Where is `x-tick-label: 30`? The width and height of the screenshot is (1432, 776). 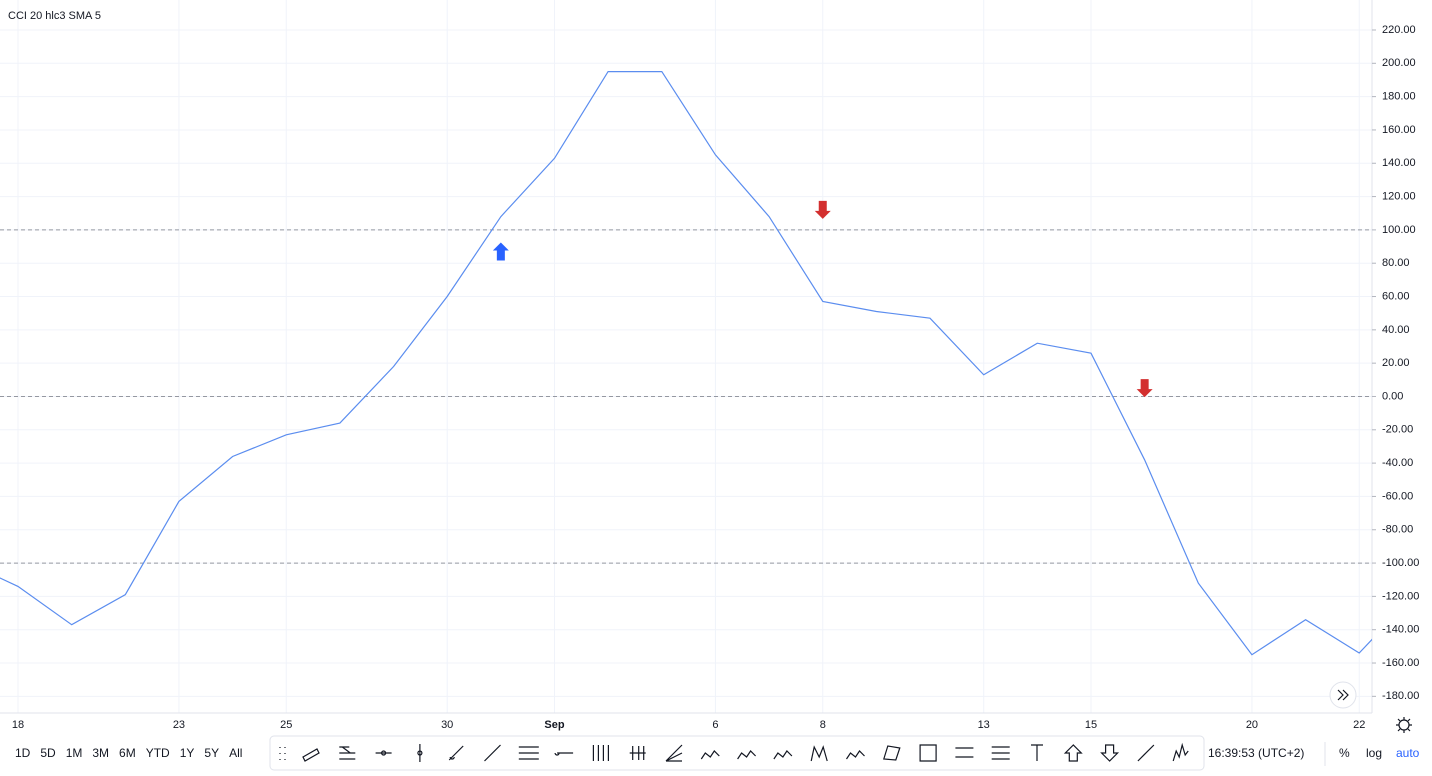
x-tick-label: 30 is located at coordinates (447, 725).